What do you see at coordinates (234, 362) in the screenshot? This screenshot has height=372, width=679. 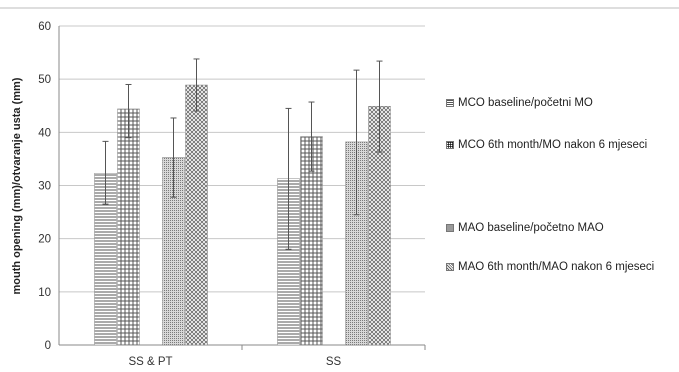 I see `x-tick-labels: SS & PT SS` at bounding box center [234, 362].